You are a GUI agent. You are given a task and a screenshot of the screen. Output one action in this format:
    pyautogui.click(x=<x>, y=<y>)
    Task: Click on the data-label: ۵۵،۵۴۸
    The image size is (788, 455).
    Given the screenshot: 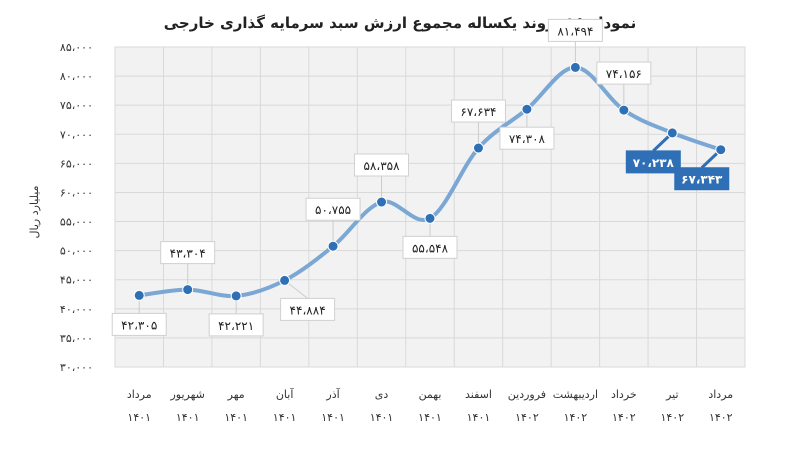 What is the action you would take?
    pyautogui.click(x=430, y=248)
    